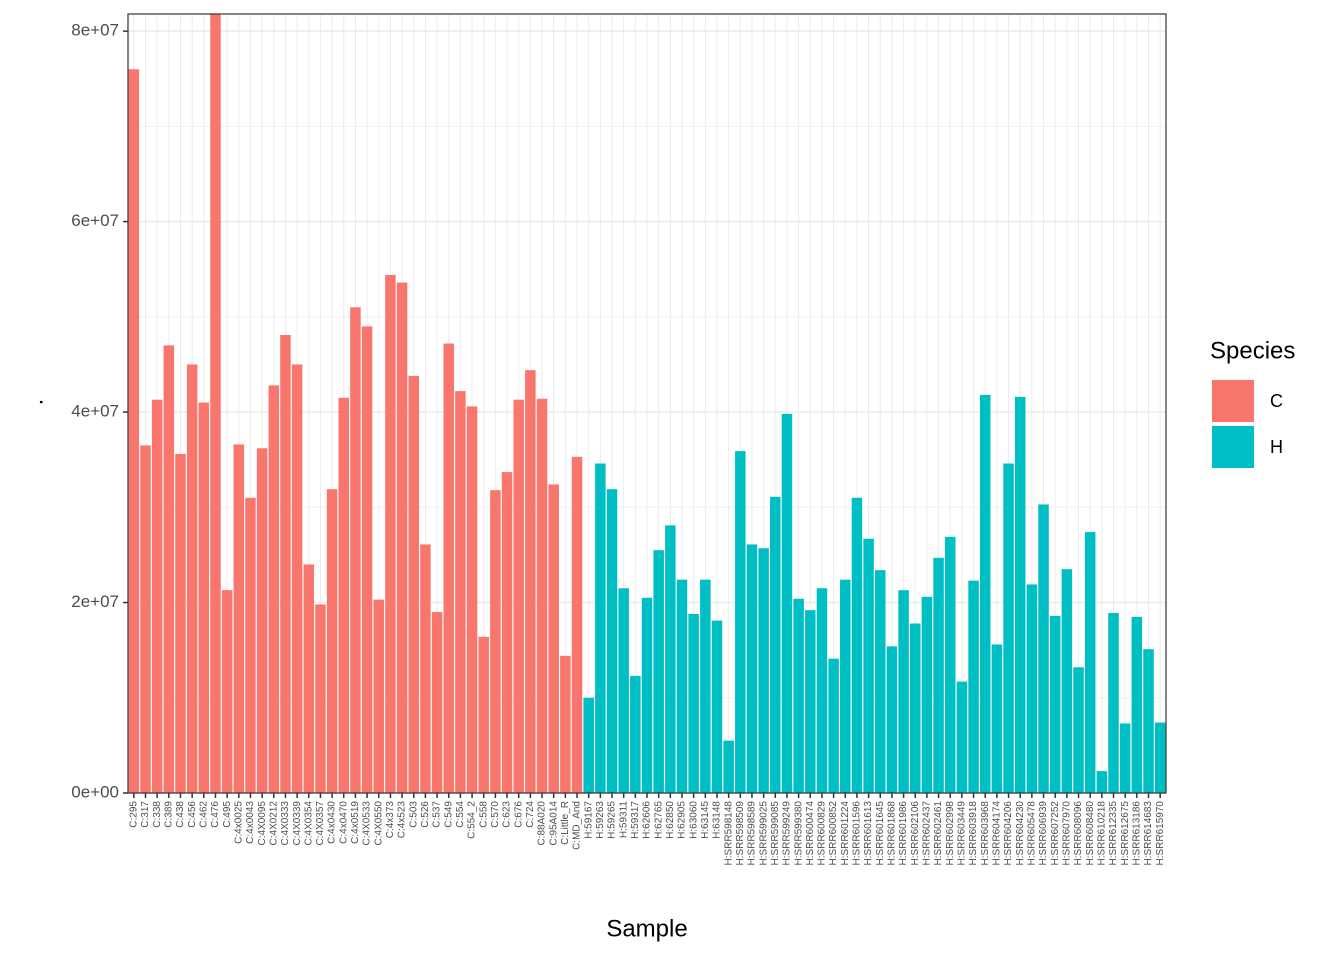  Describe the element at coordinates (693, 820) in the screenshot. I see `x-tick-label: H:63060` at that location.